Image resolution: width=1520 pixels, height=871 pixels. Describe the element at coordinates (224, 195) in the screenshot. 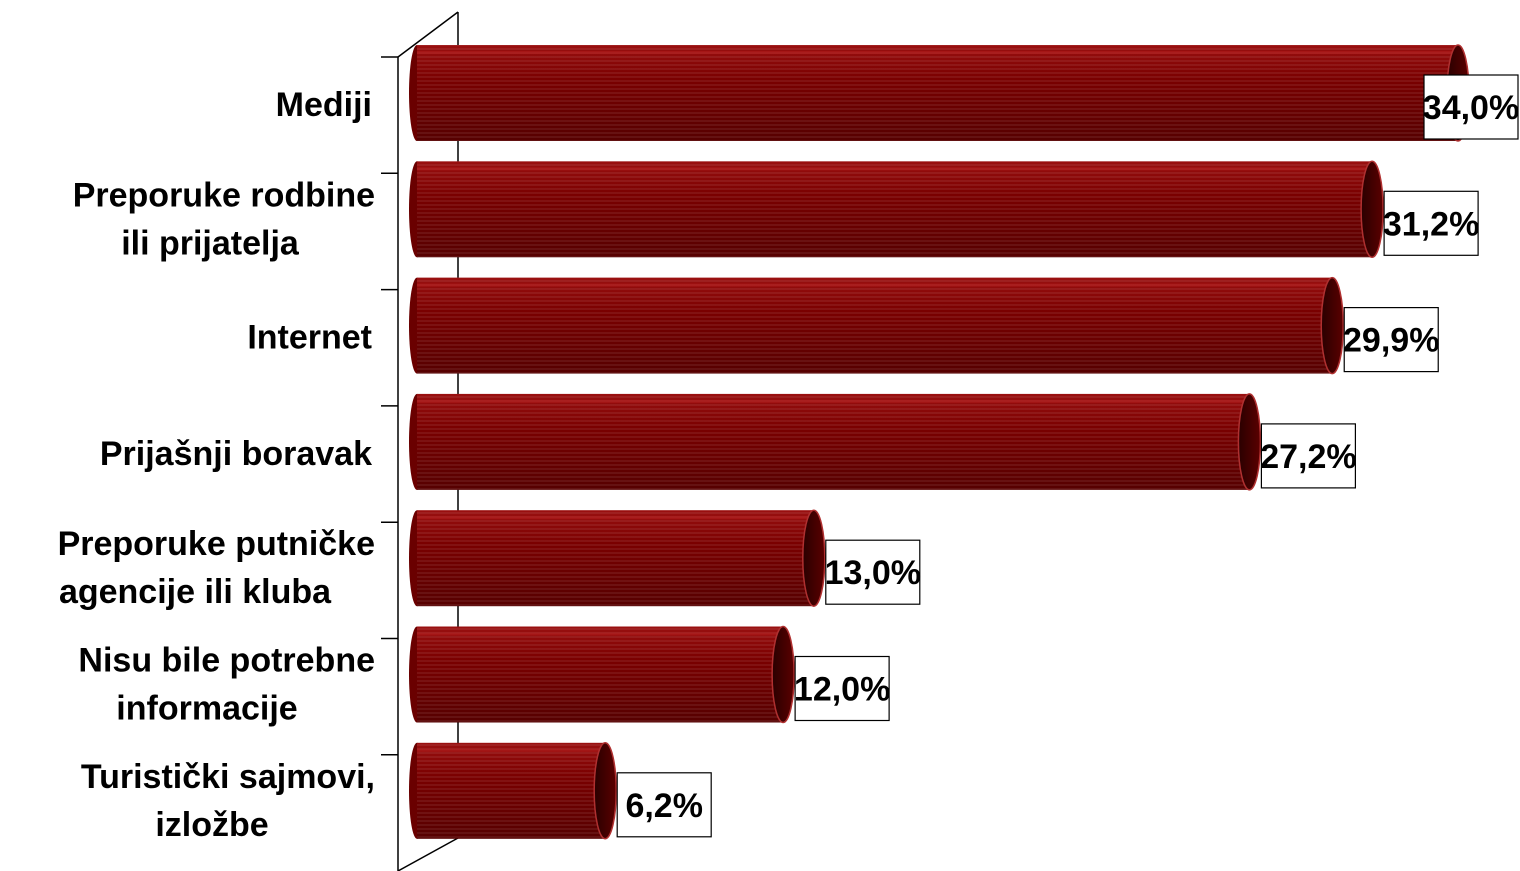

I see `category-label-line: Preporuke rodbine` at that location.